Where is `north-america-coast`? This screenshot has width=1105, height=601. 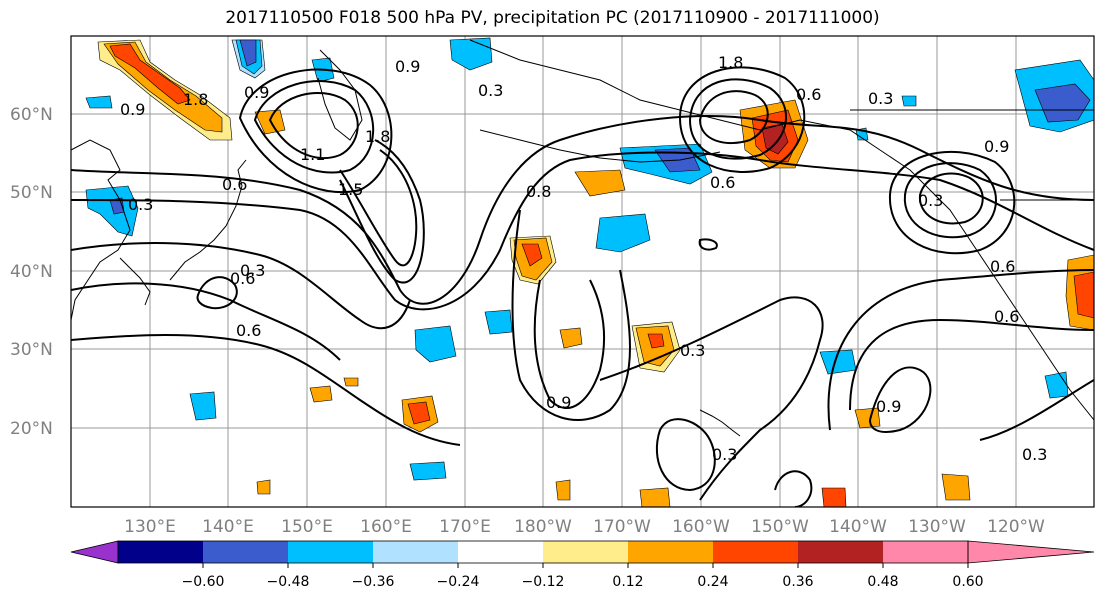
north-america-coast is located at coordinates (986, 285).